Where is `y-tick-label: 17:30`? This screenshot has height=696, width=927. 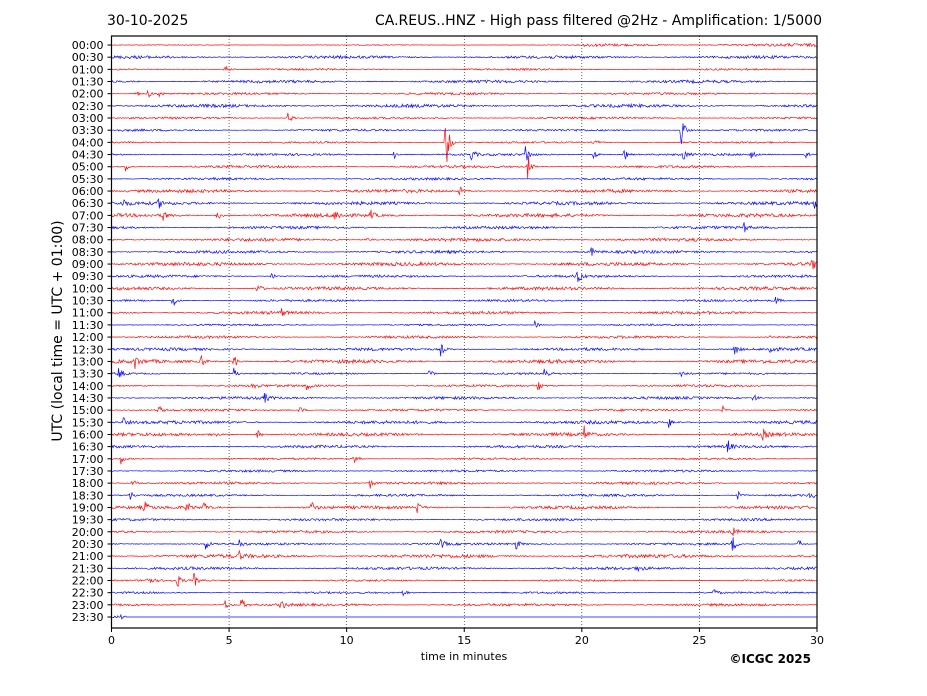 y-tick-label: 17:30 is located at coordinates (88, 471).